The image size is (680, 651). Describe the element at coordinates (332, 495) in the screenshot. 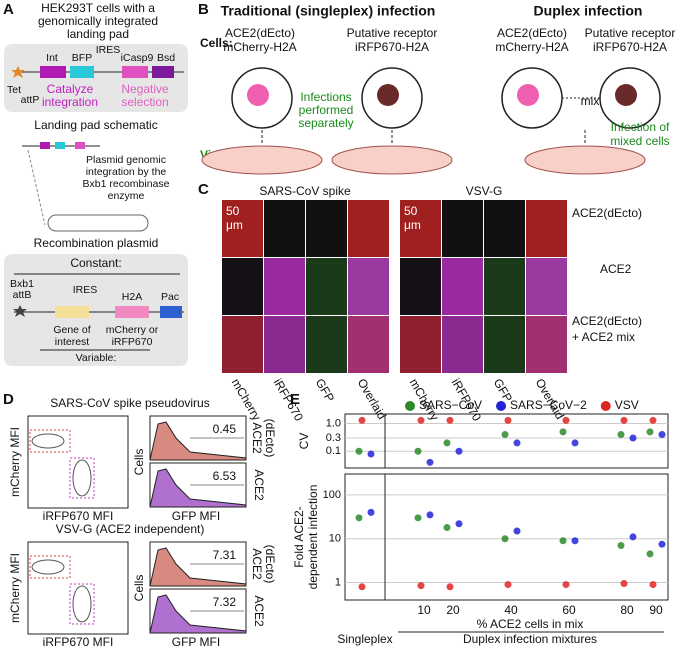

I see `y-tick-label: 100` at that location.